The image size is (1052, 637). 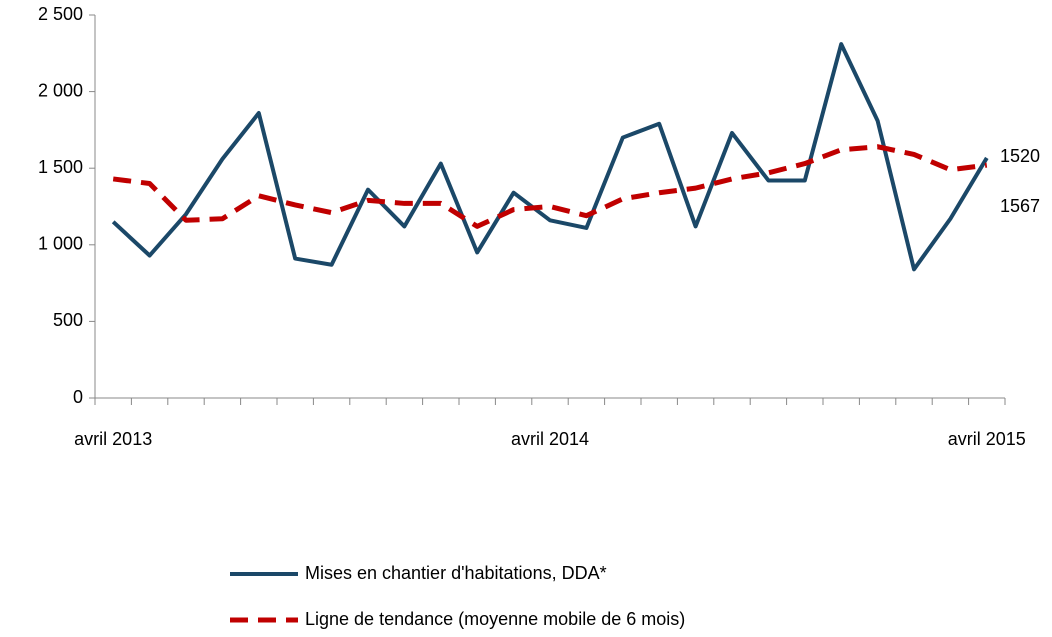 I want to click on annotation: 1567, so click(x=1020, y=206).